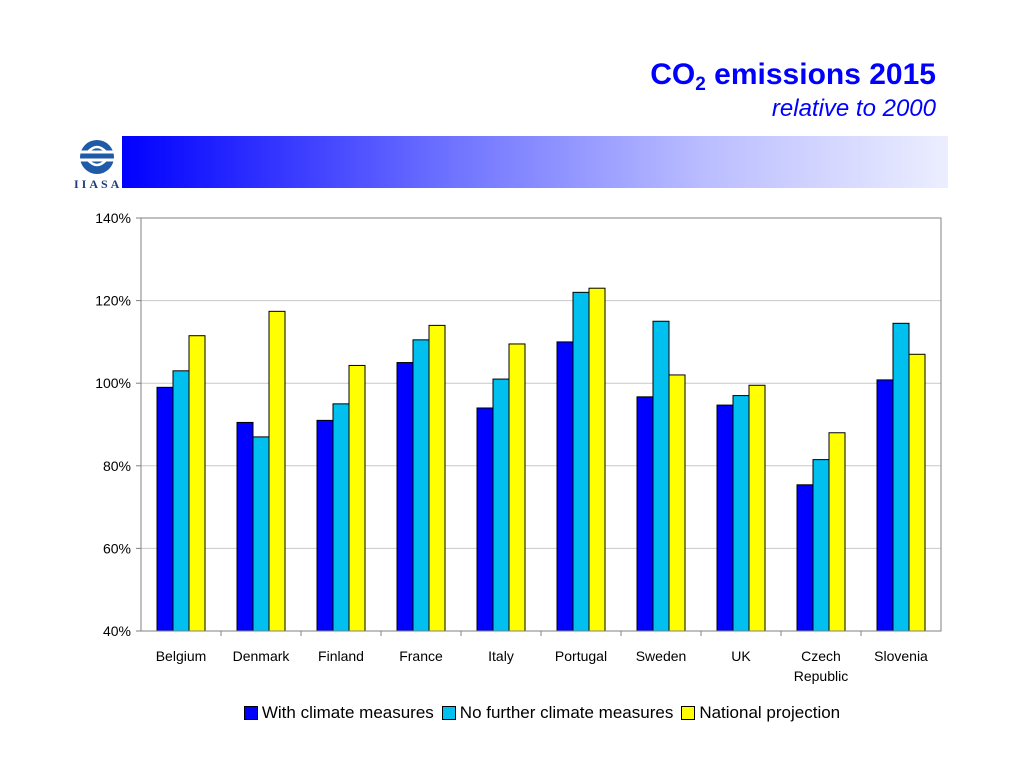  What do you see at coordinates (97, 156) in the screenshot?
I see `iiasa-globe-icon` at bounding box center [97, 156].